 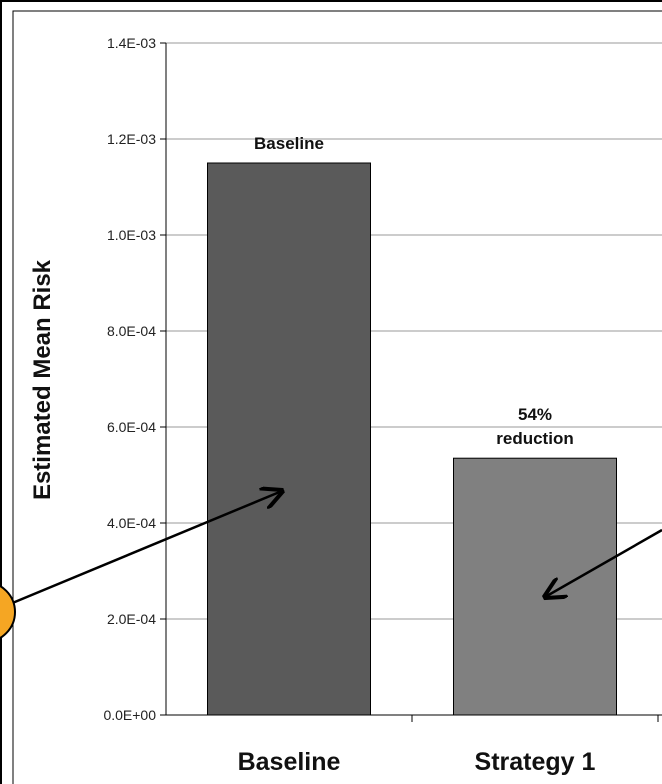 I want to click on y-tick-label: 1.0E-03, so click(x=131, y=235).